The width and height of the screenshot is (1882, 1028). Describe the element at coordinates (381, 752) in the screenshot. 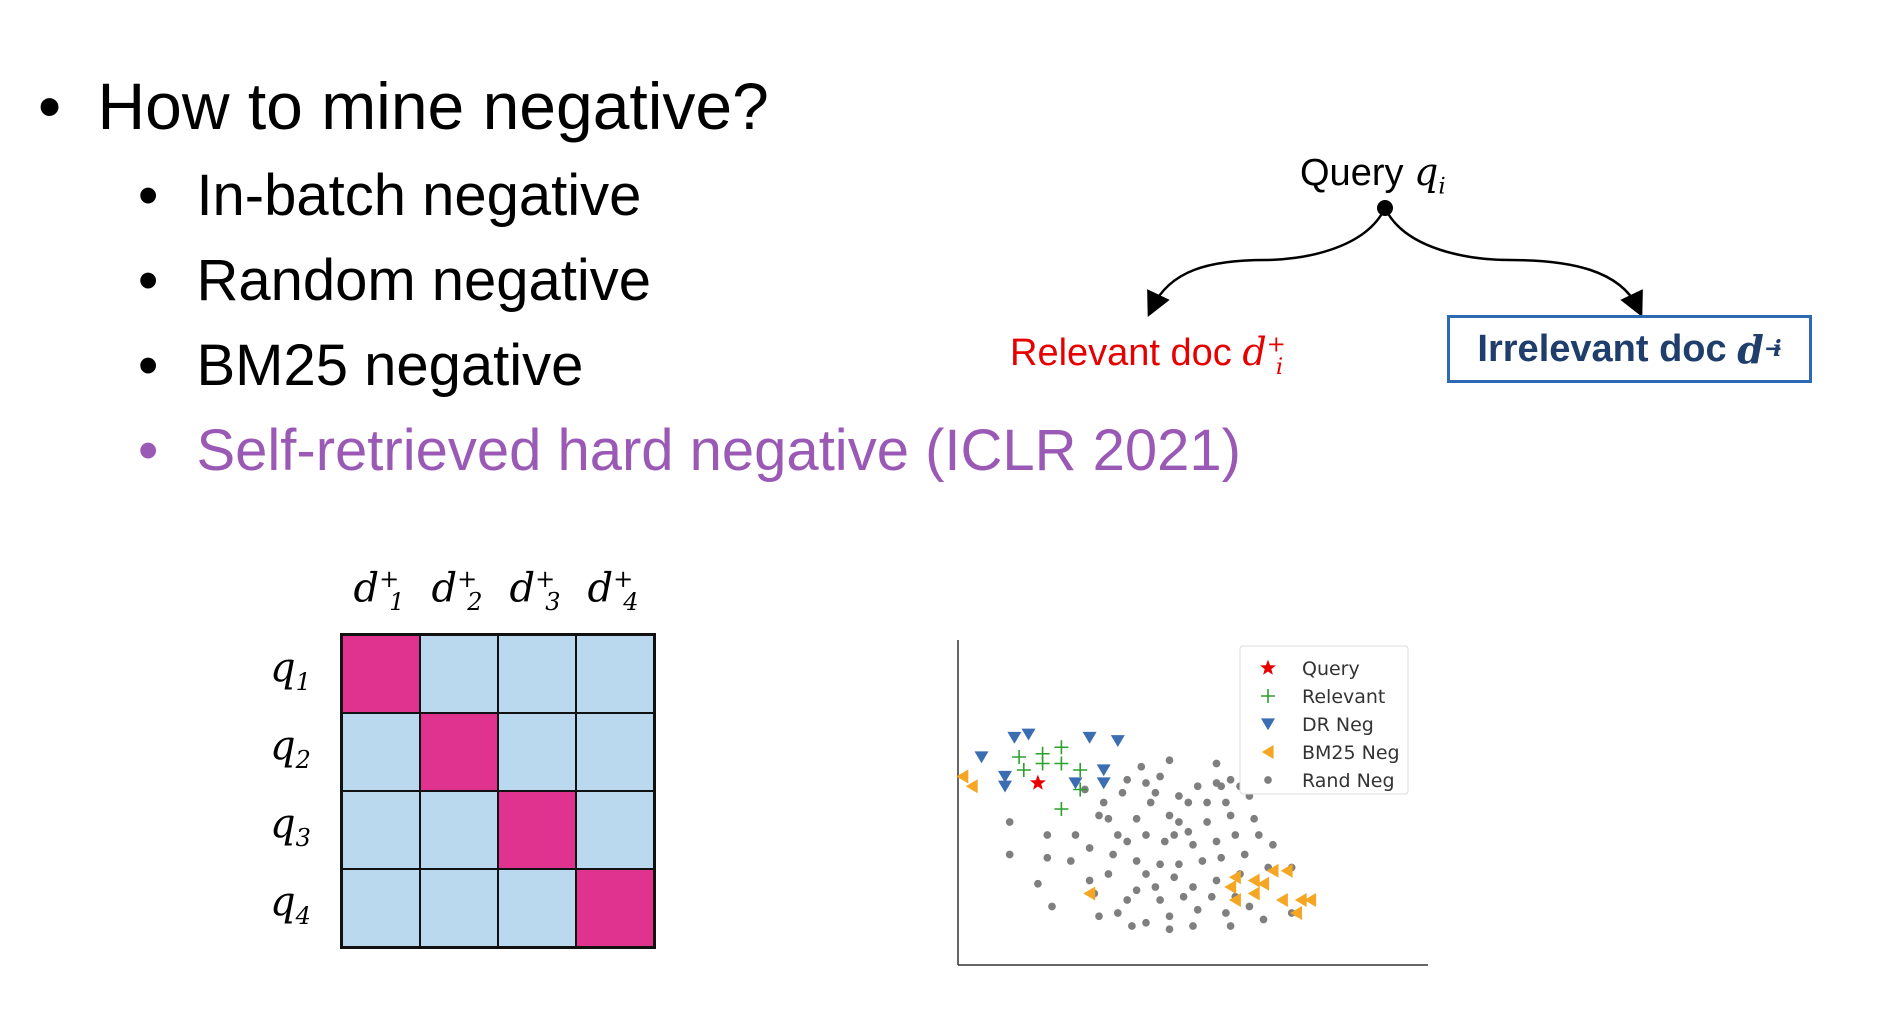

I see `matrix-cell-q2-d1` at that location.